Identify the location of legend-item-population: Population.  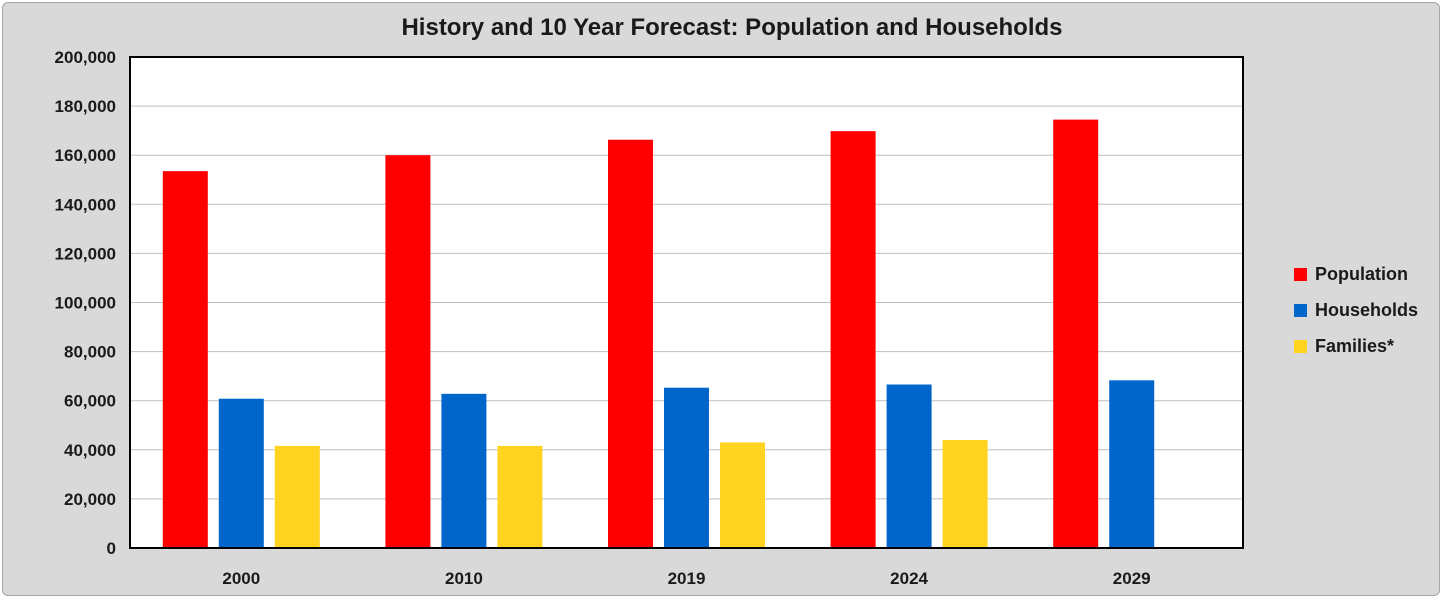
(1367, 274).